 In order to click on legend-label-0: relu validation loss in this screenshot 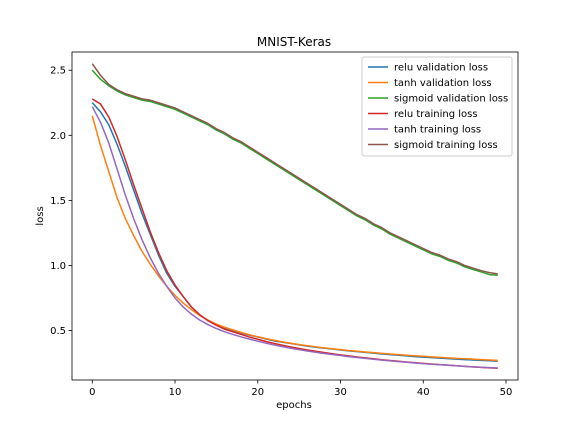, I will do `click(441, 68)`.